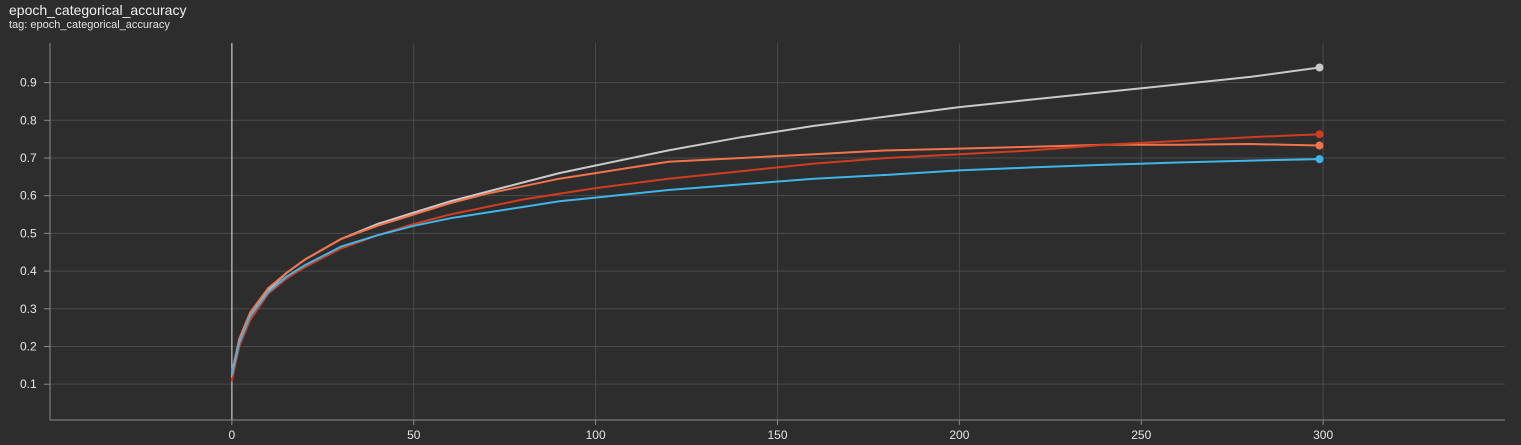 The height and width of the screenshot is (445, 1521). I want to click on y-tick-label: 0.5, so click(28, 233).